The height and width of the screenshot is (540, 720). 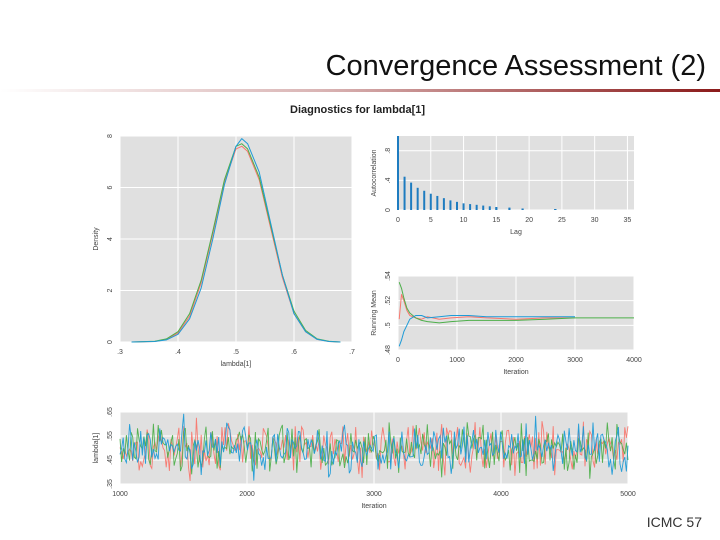 I want to click on y-tick-label: .5, so click(x=388, y=325).